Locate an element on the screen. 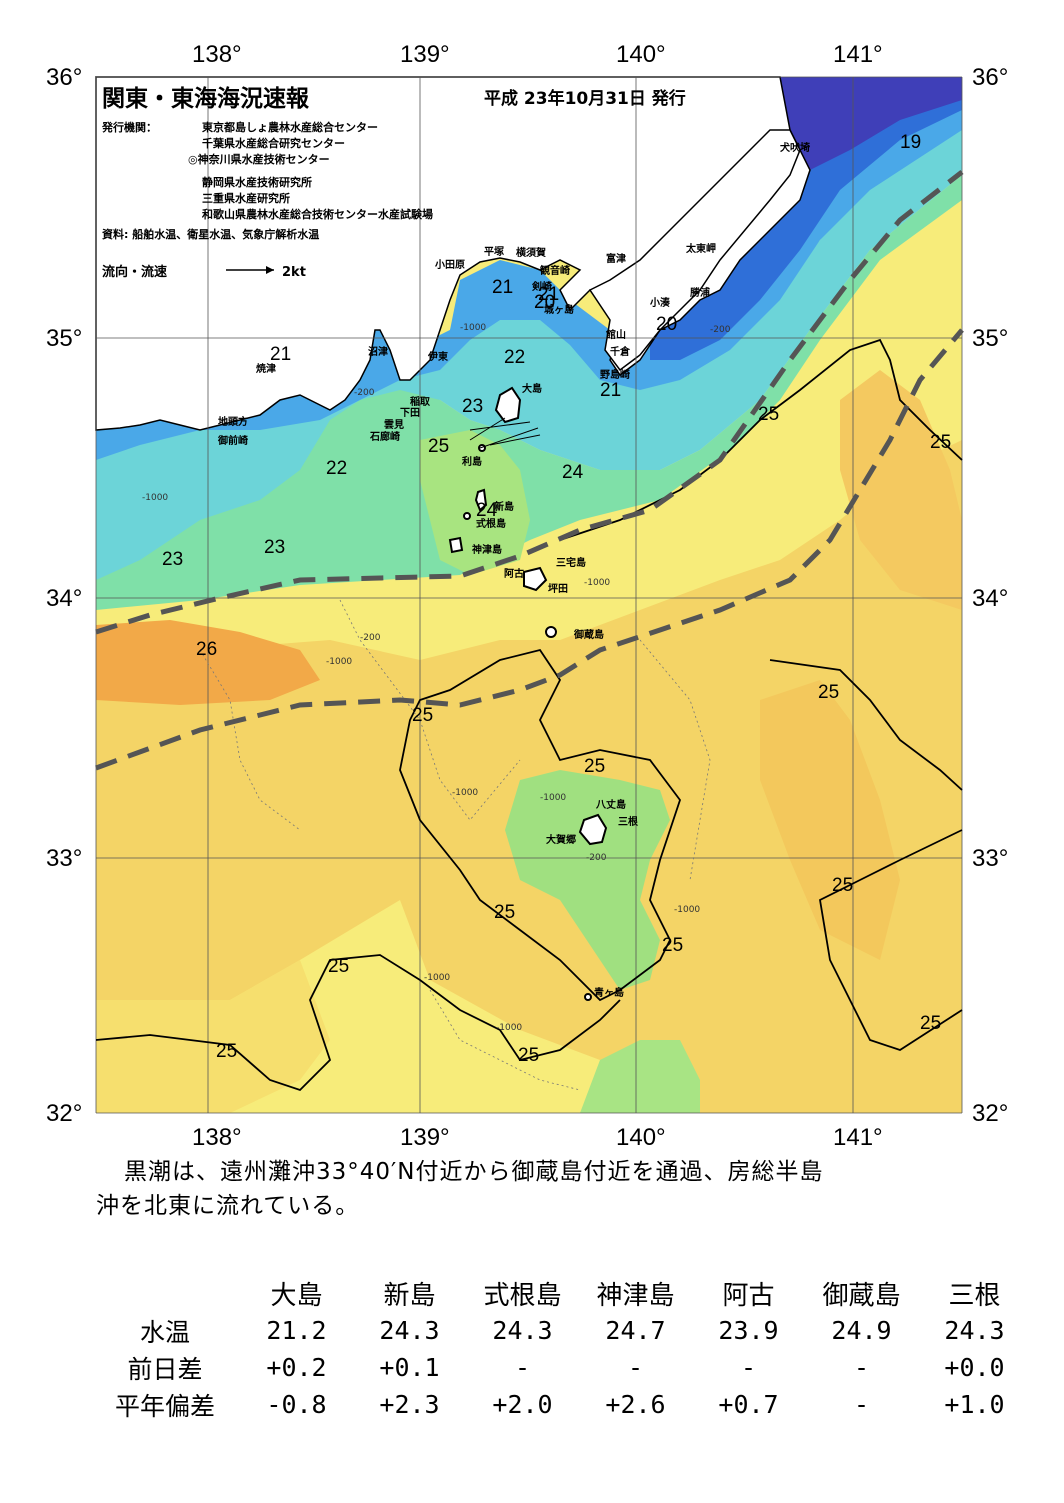 Image resolution: width=1064 pixels, height=1503 pixels. temp-zone-24-south is located at coordinates (640, 1076).